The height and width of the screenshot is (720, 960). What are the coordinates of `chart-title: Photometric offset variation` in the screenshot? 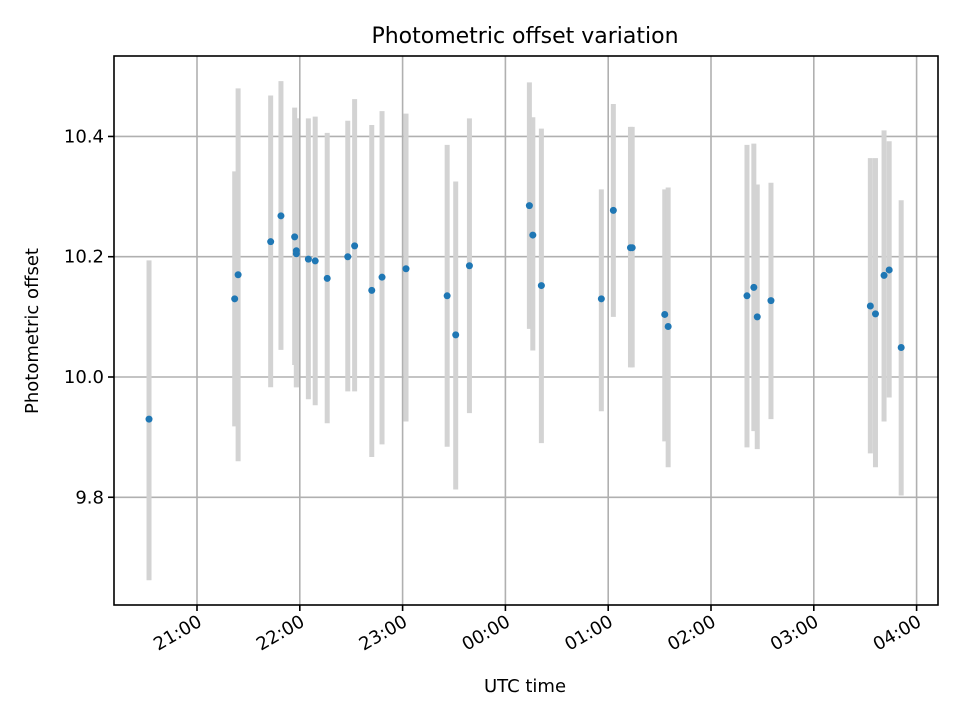 It's located at (524, 36).